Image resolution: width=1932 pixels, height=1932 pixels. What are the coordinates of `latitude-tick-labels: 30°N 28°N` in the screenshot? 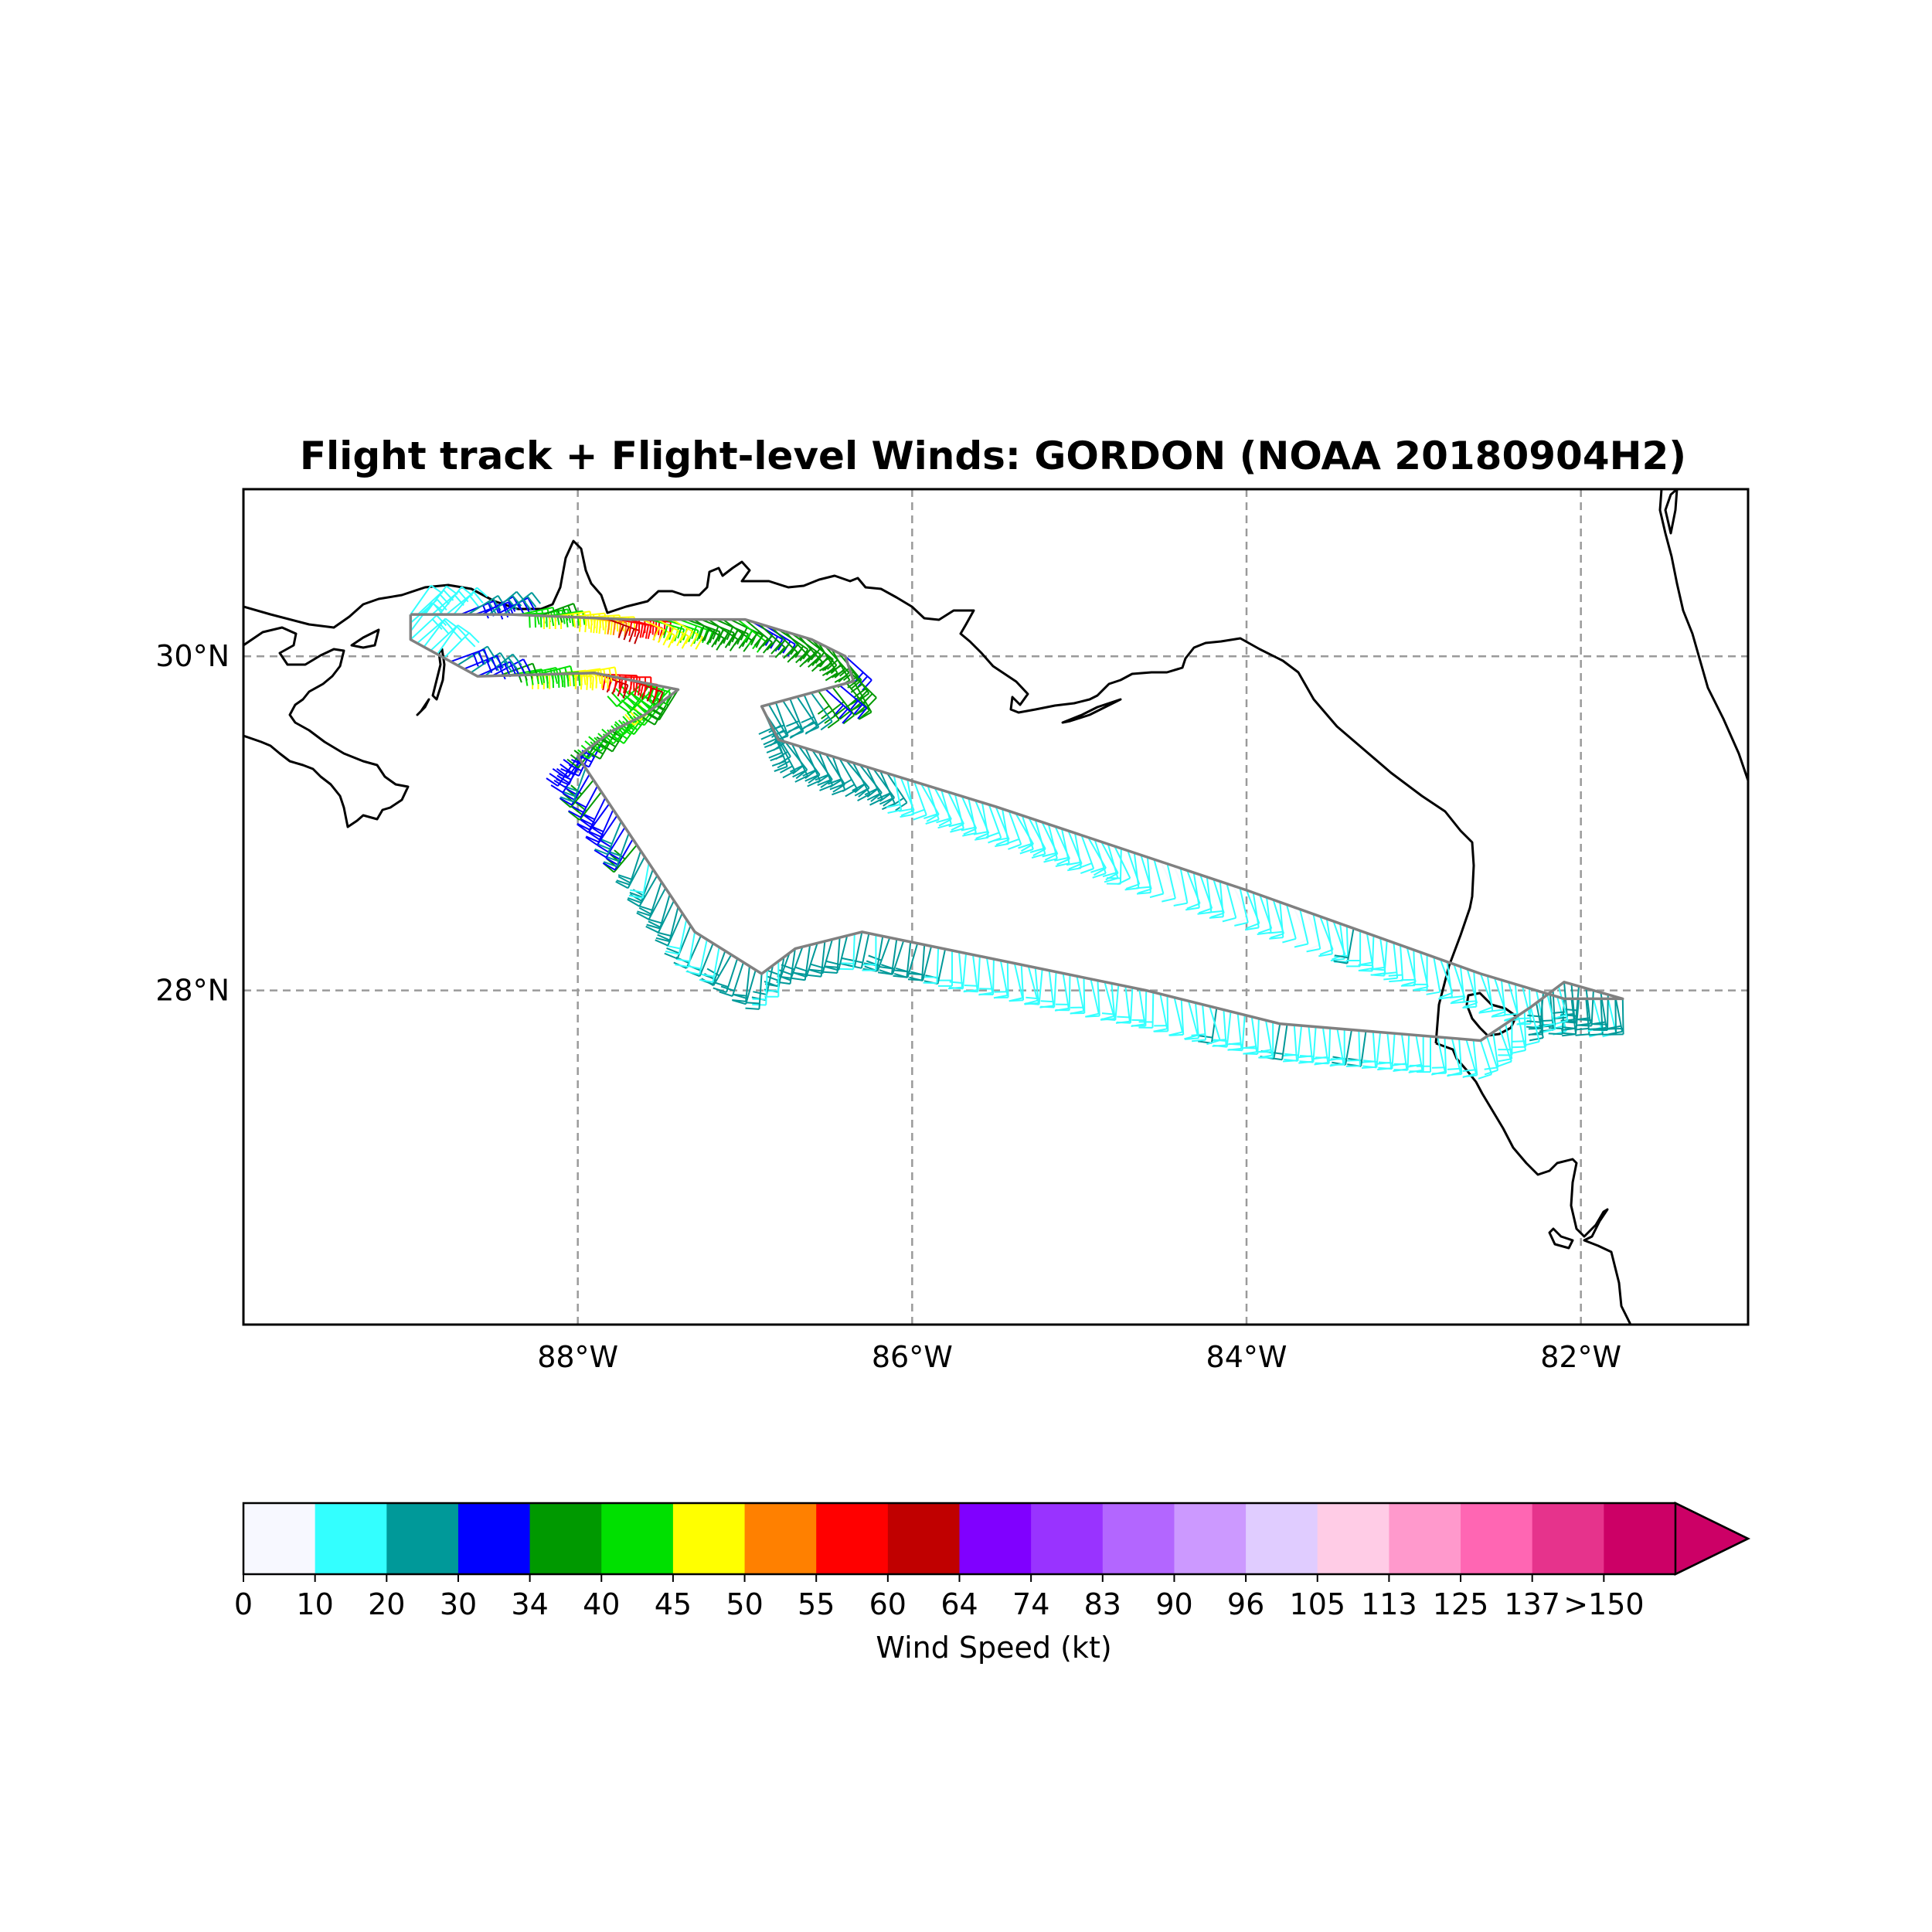 It's located at (192, 823).